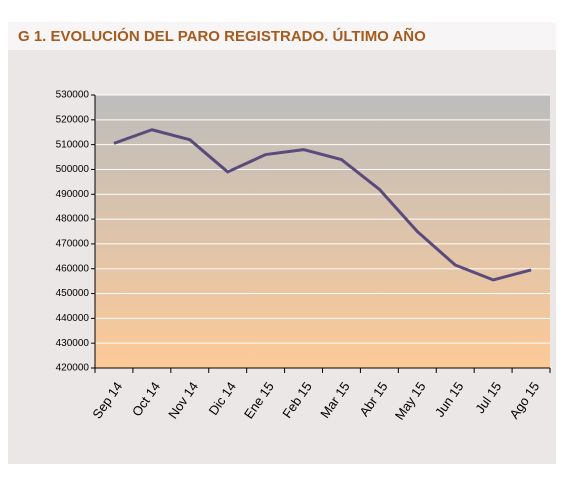 The height and width of the screenshot is (482, 563). What do you see at coordinates (73, 318) in the screenshot?
I see `y-tick-label: 440000` at bounding box center [73, 318].